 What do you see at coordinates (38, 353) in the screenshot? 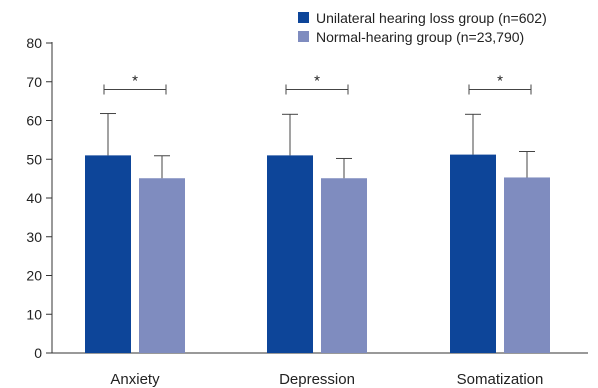
I see `y-tick-label: 0` at bounding box center [38, 353].